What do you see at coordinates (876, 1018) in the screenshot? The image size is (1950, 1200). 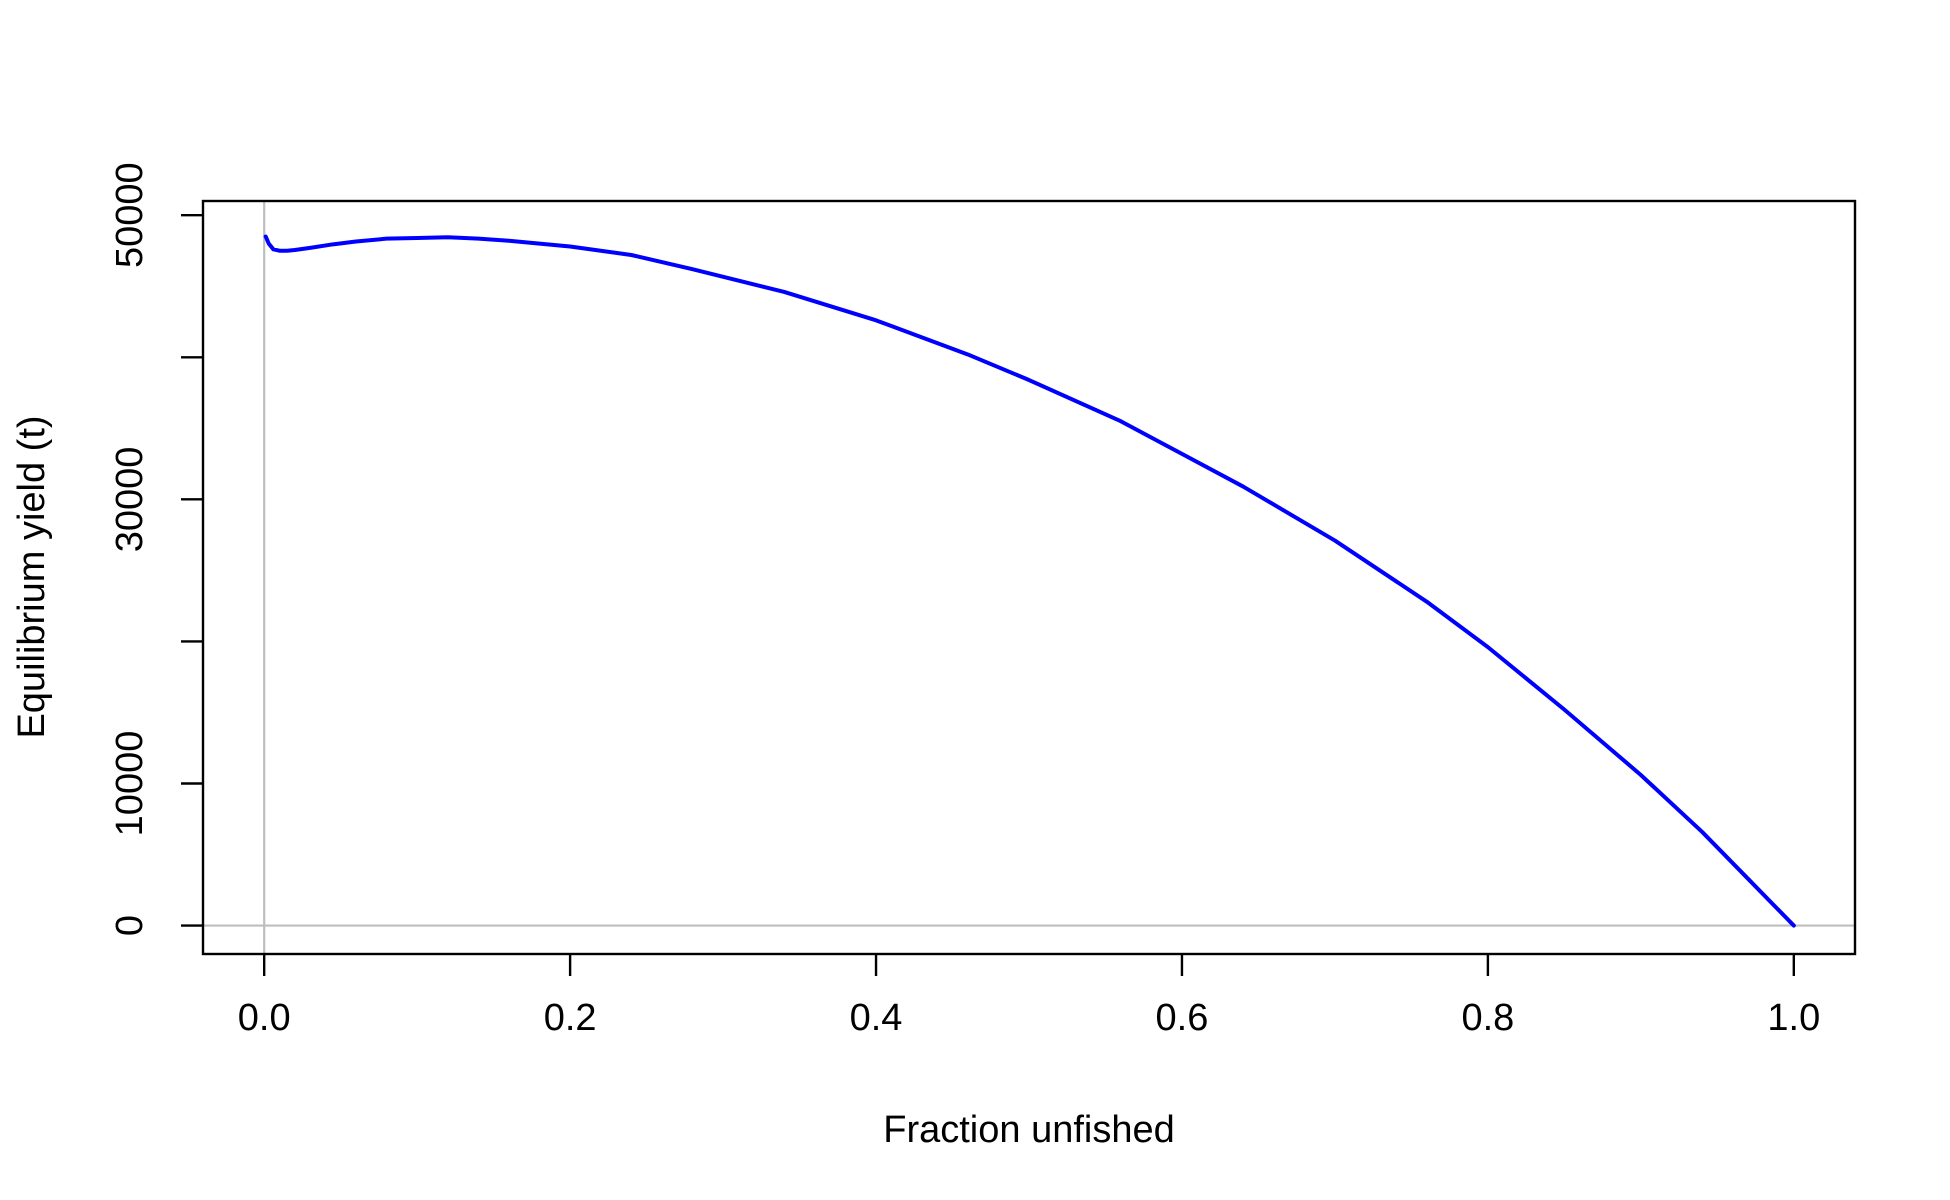 I see `x-tick-label: 0.4` at bounding box center [876, 1018].